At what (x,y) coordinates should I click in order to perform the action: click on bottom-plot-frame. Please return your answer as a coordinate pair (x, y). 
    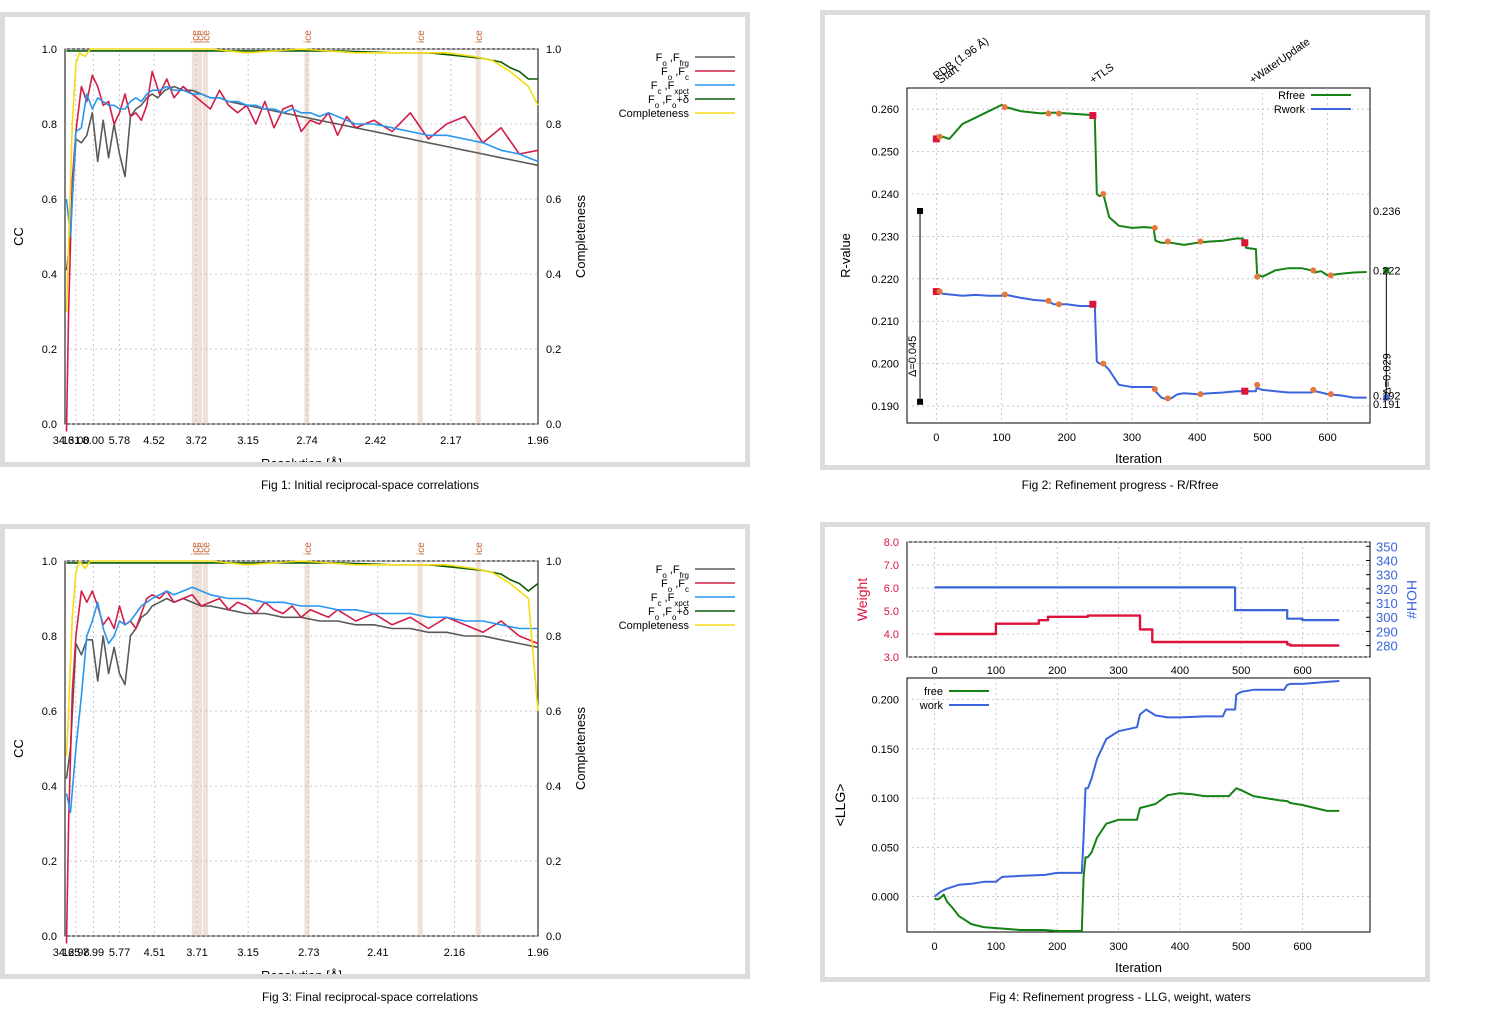
    Looking at the image, I should click on (1138, 805).